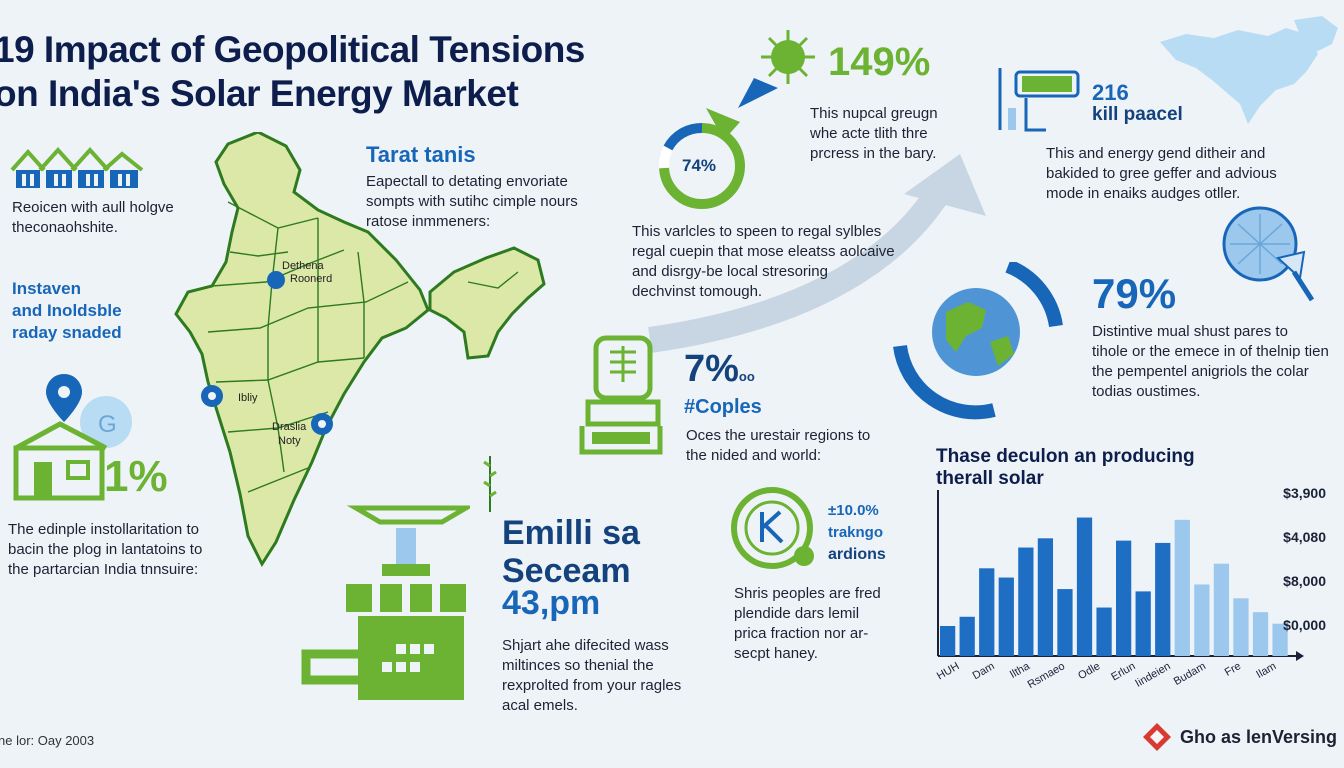  I want to click on chart-x-tick-label: Iindeien, so click(1152, 675).